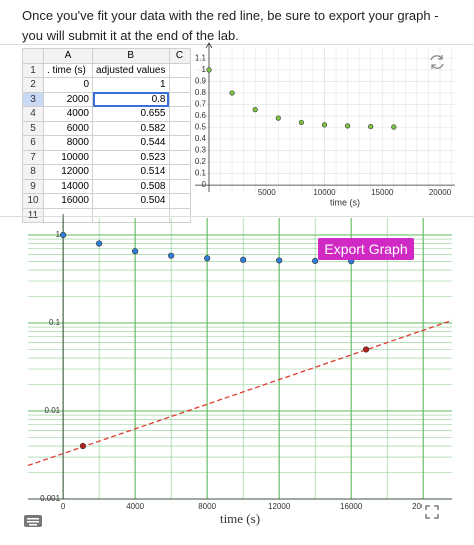 This screenshot has height=545, width=474. I want to click on row-number: 9, so click(33, 186).